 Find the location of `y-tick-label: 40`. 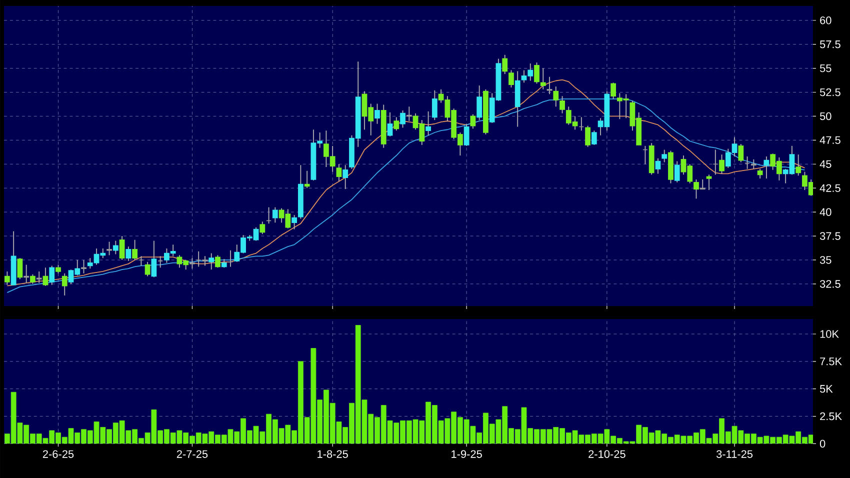

y-tick-label: 40 is located at coordinates (826, 212).